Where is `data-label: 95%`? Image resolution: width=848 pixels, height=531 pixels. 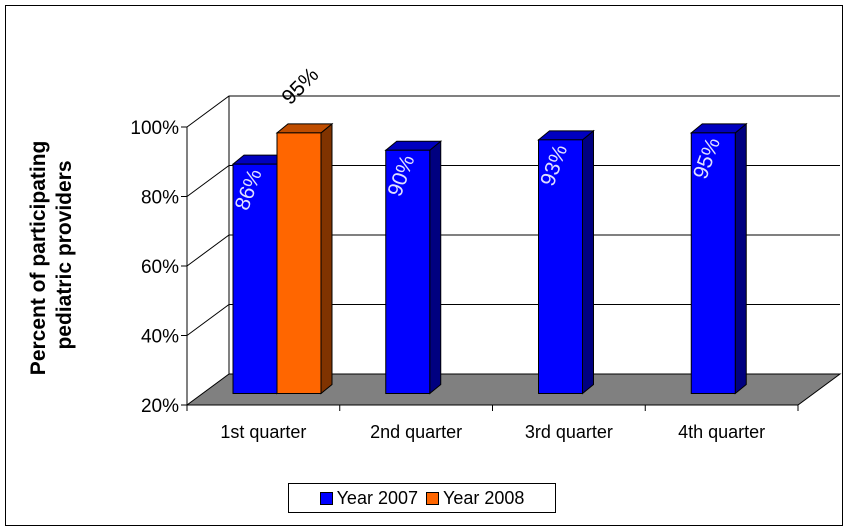
data-label: 95% is located at coordinates (300, 86).